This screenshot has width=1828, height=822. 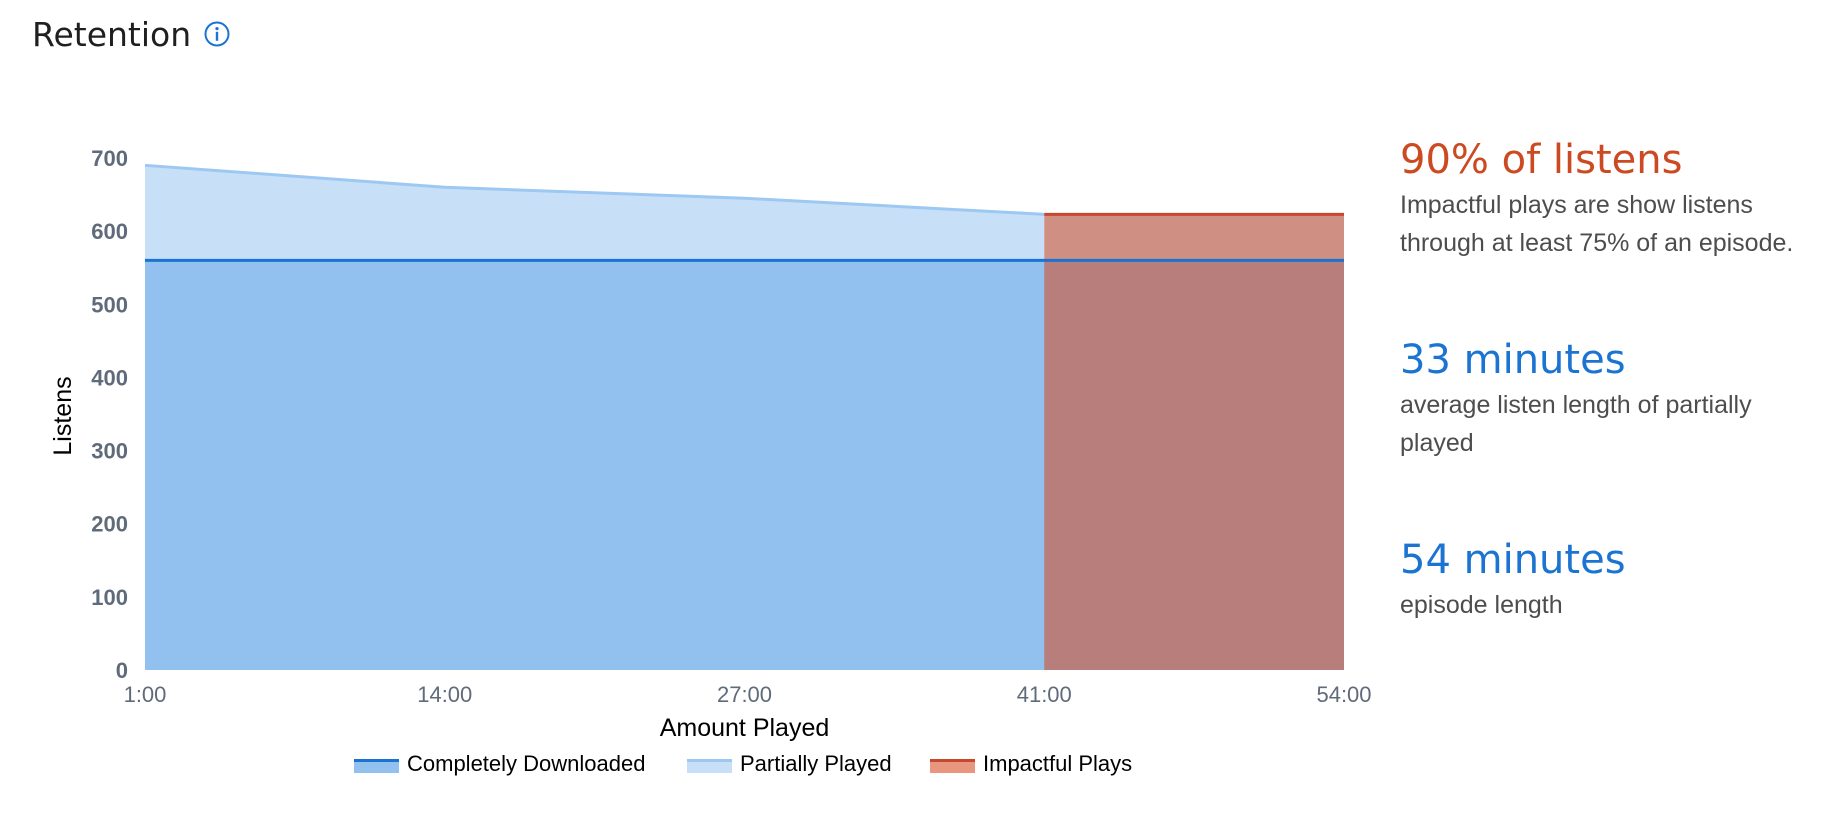 I want to click on stat-value: 54 minutes, so click(x=1513, y=560).